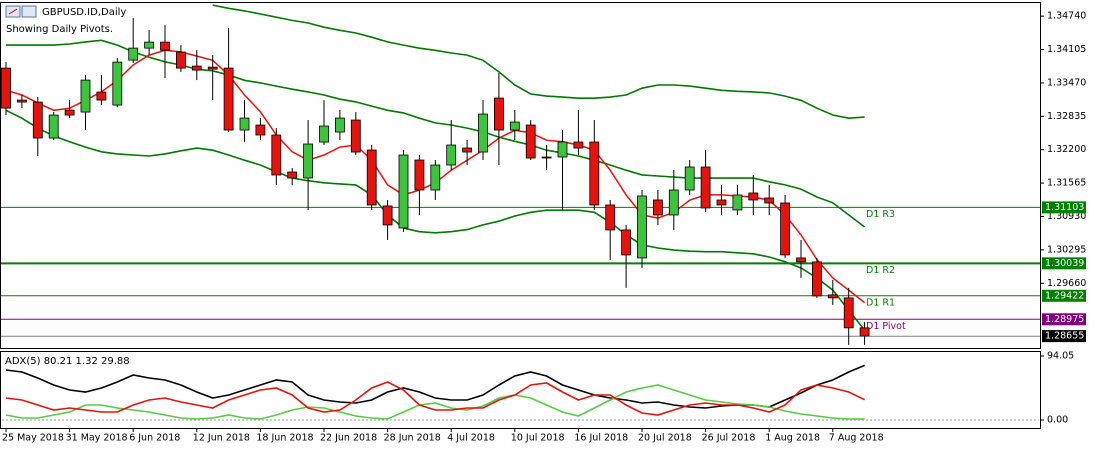 The width and height of the screenshot is (1109, 450). I want to click on y-tick-label: 1.32835, so click(1066, 116).